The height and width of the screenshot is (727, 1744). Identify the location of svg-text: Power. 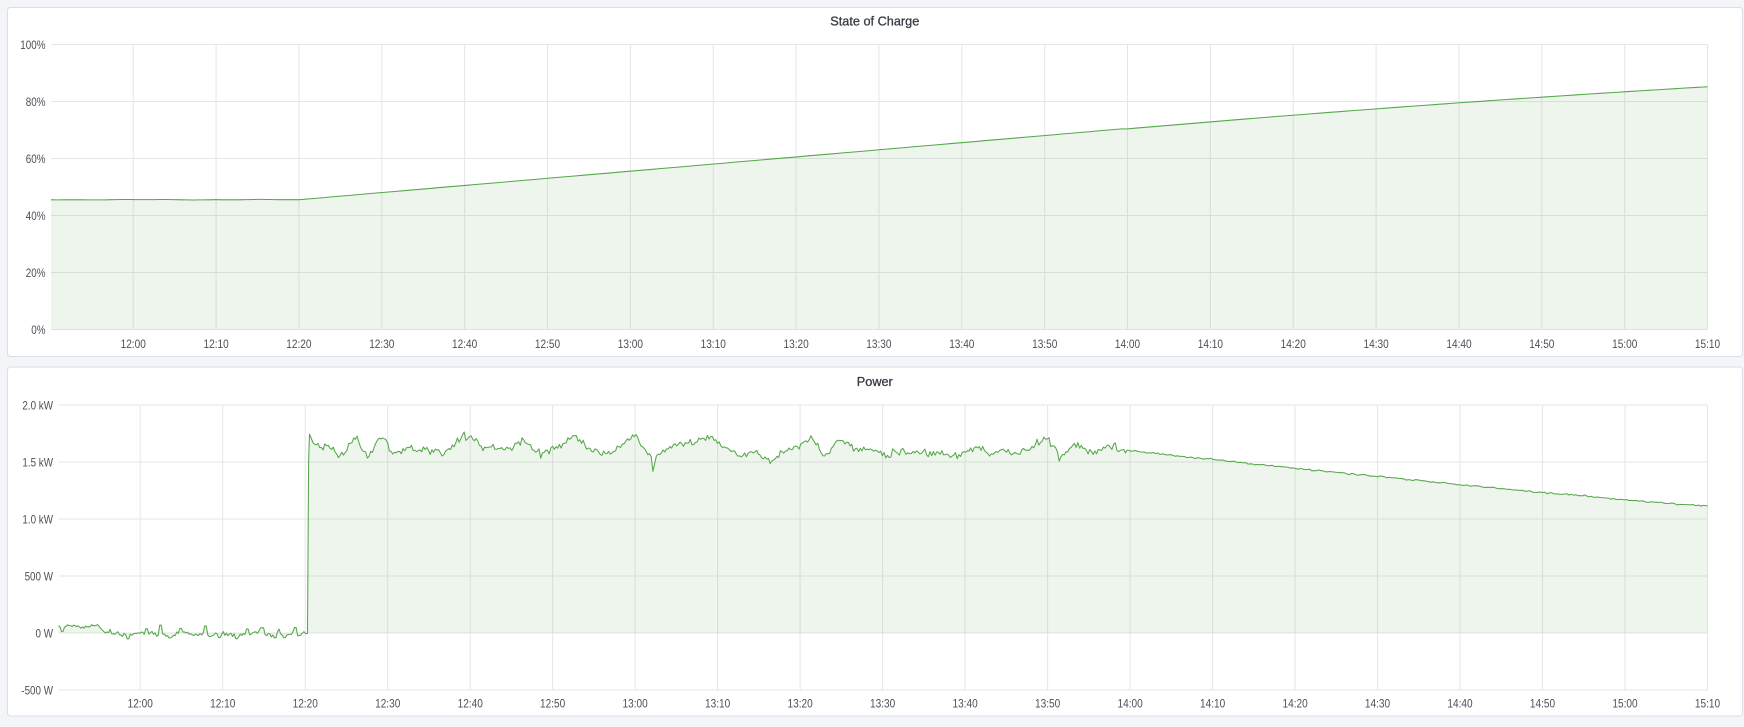
(875, 381).